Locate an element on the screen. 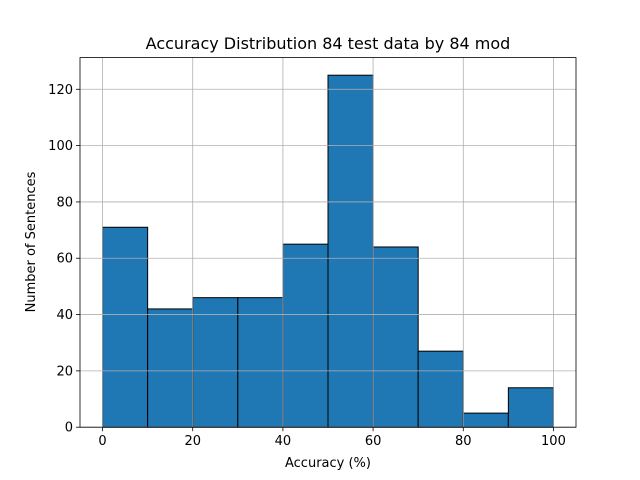 The image size is (640, 480). y-tick-label: 60 is located at coordinates (64, 259).